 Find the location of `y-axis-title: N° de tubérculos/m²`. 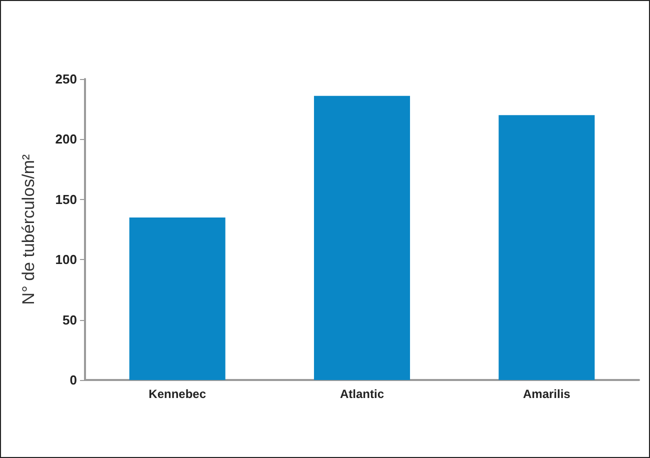

y-axis-title: N° de tubérculos/m² is located at coordinates (28, 229).